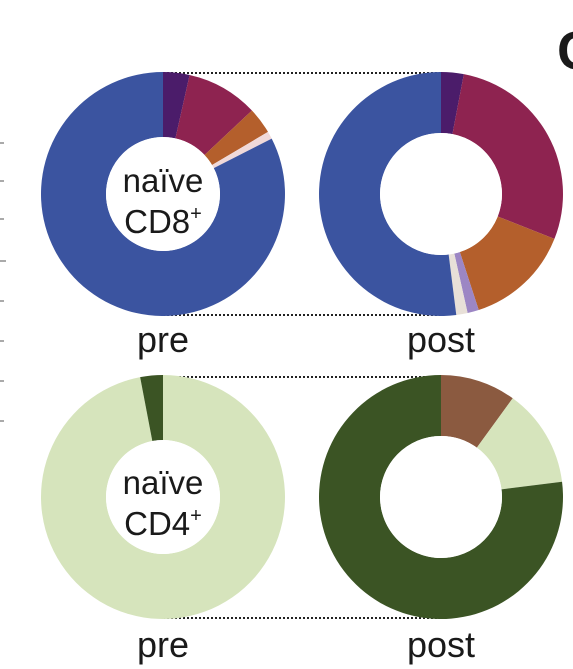  What do you see at coordinates (565, 51) in the screenshot?
I see `panel-letter: C` at bounding box center [565, 51].